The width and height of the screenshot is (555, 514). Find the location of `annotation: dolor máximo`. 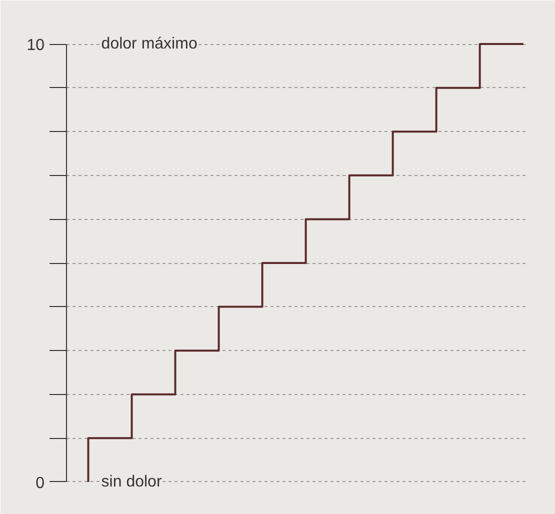

annotation: dolor máximo is located at coordinates (149, 44).